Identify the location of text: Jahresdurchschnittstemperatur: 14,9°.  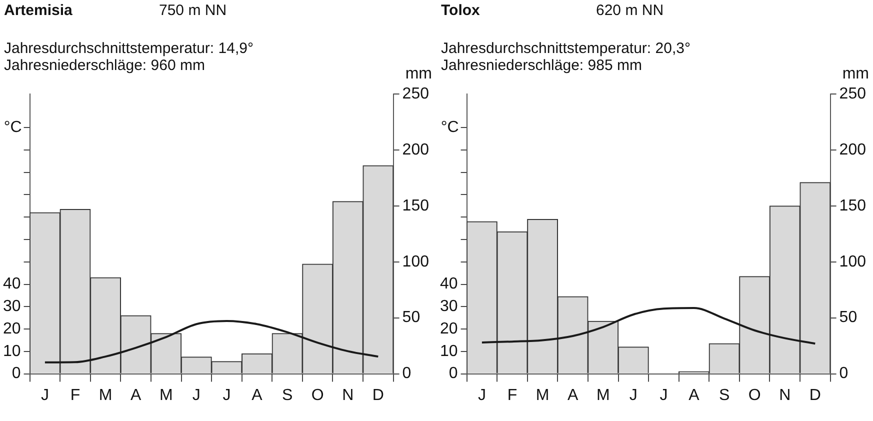
(129, 48).